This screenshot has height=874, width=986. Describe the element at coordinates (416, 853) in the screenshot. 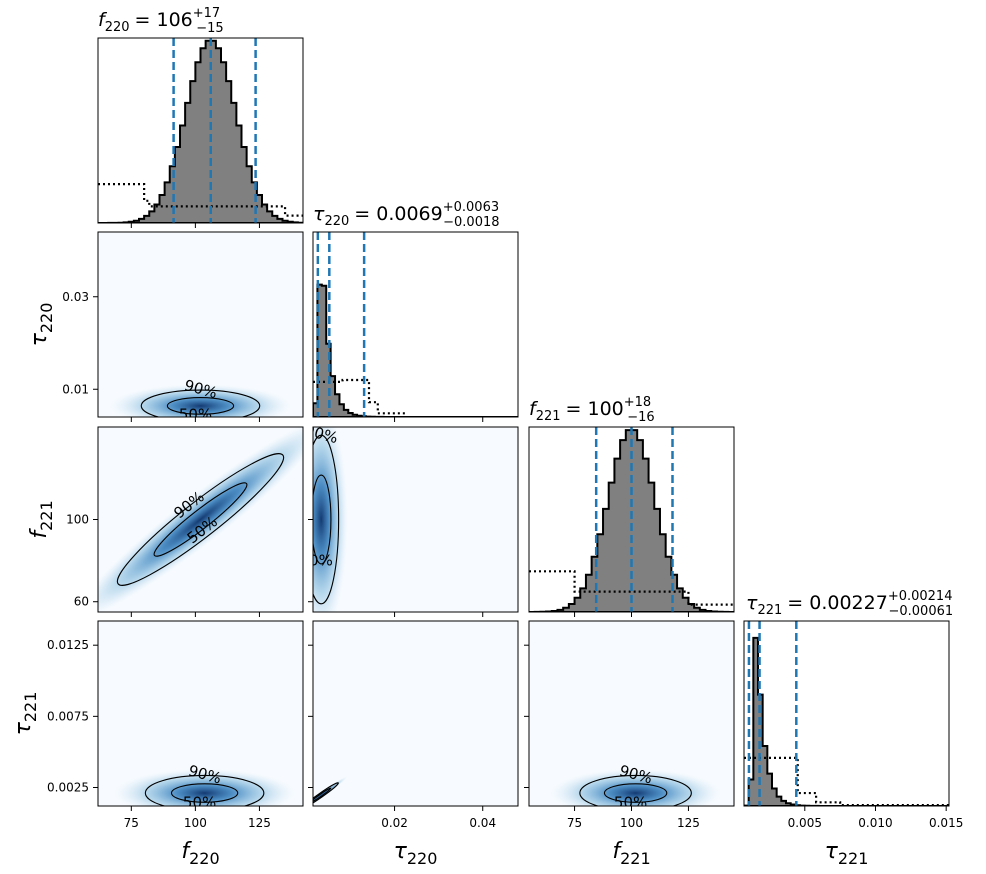

I see `xlabel-tau220: τ220` at that location.